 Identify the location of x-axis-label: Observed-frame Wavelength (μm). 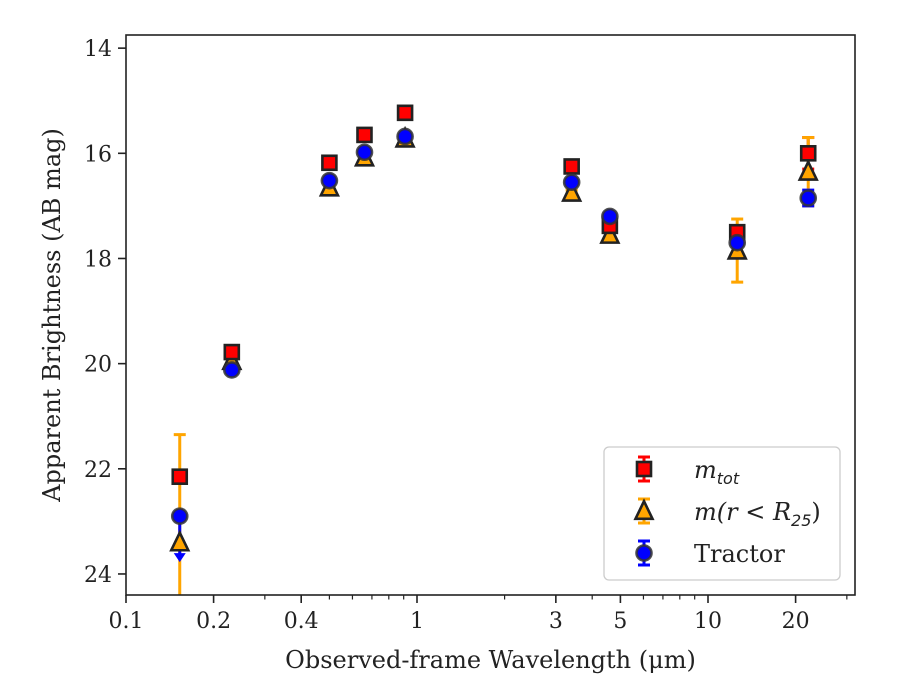
(490, 660).